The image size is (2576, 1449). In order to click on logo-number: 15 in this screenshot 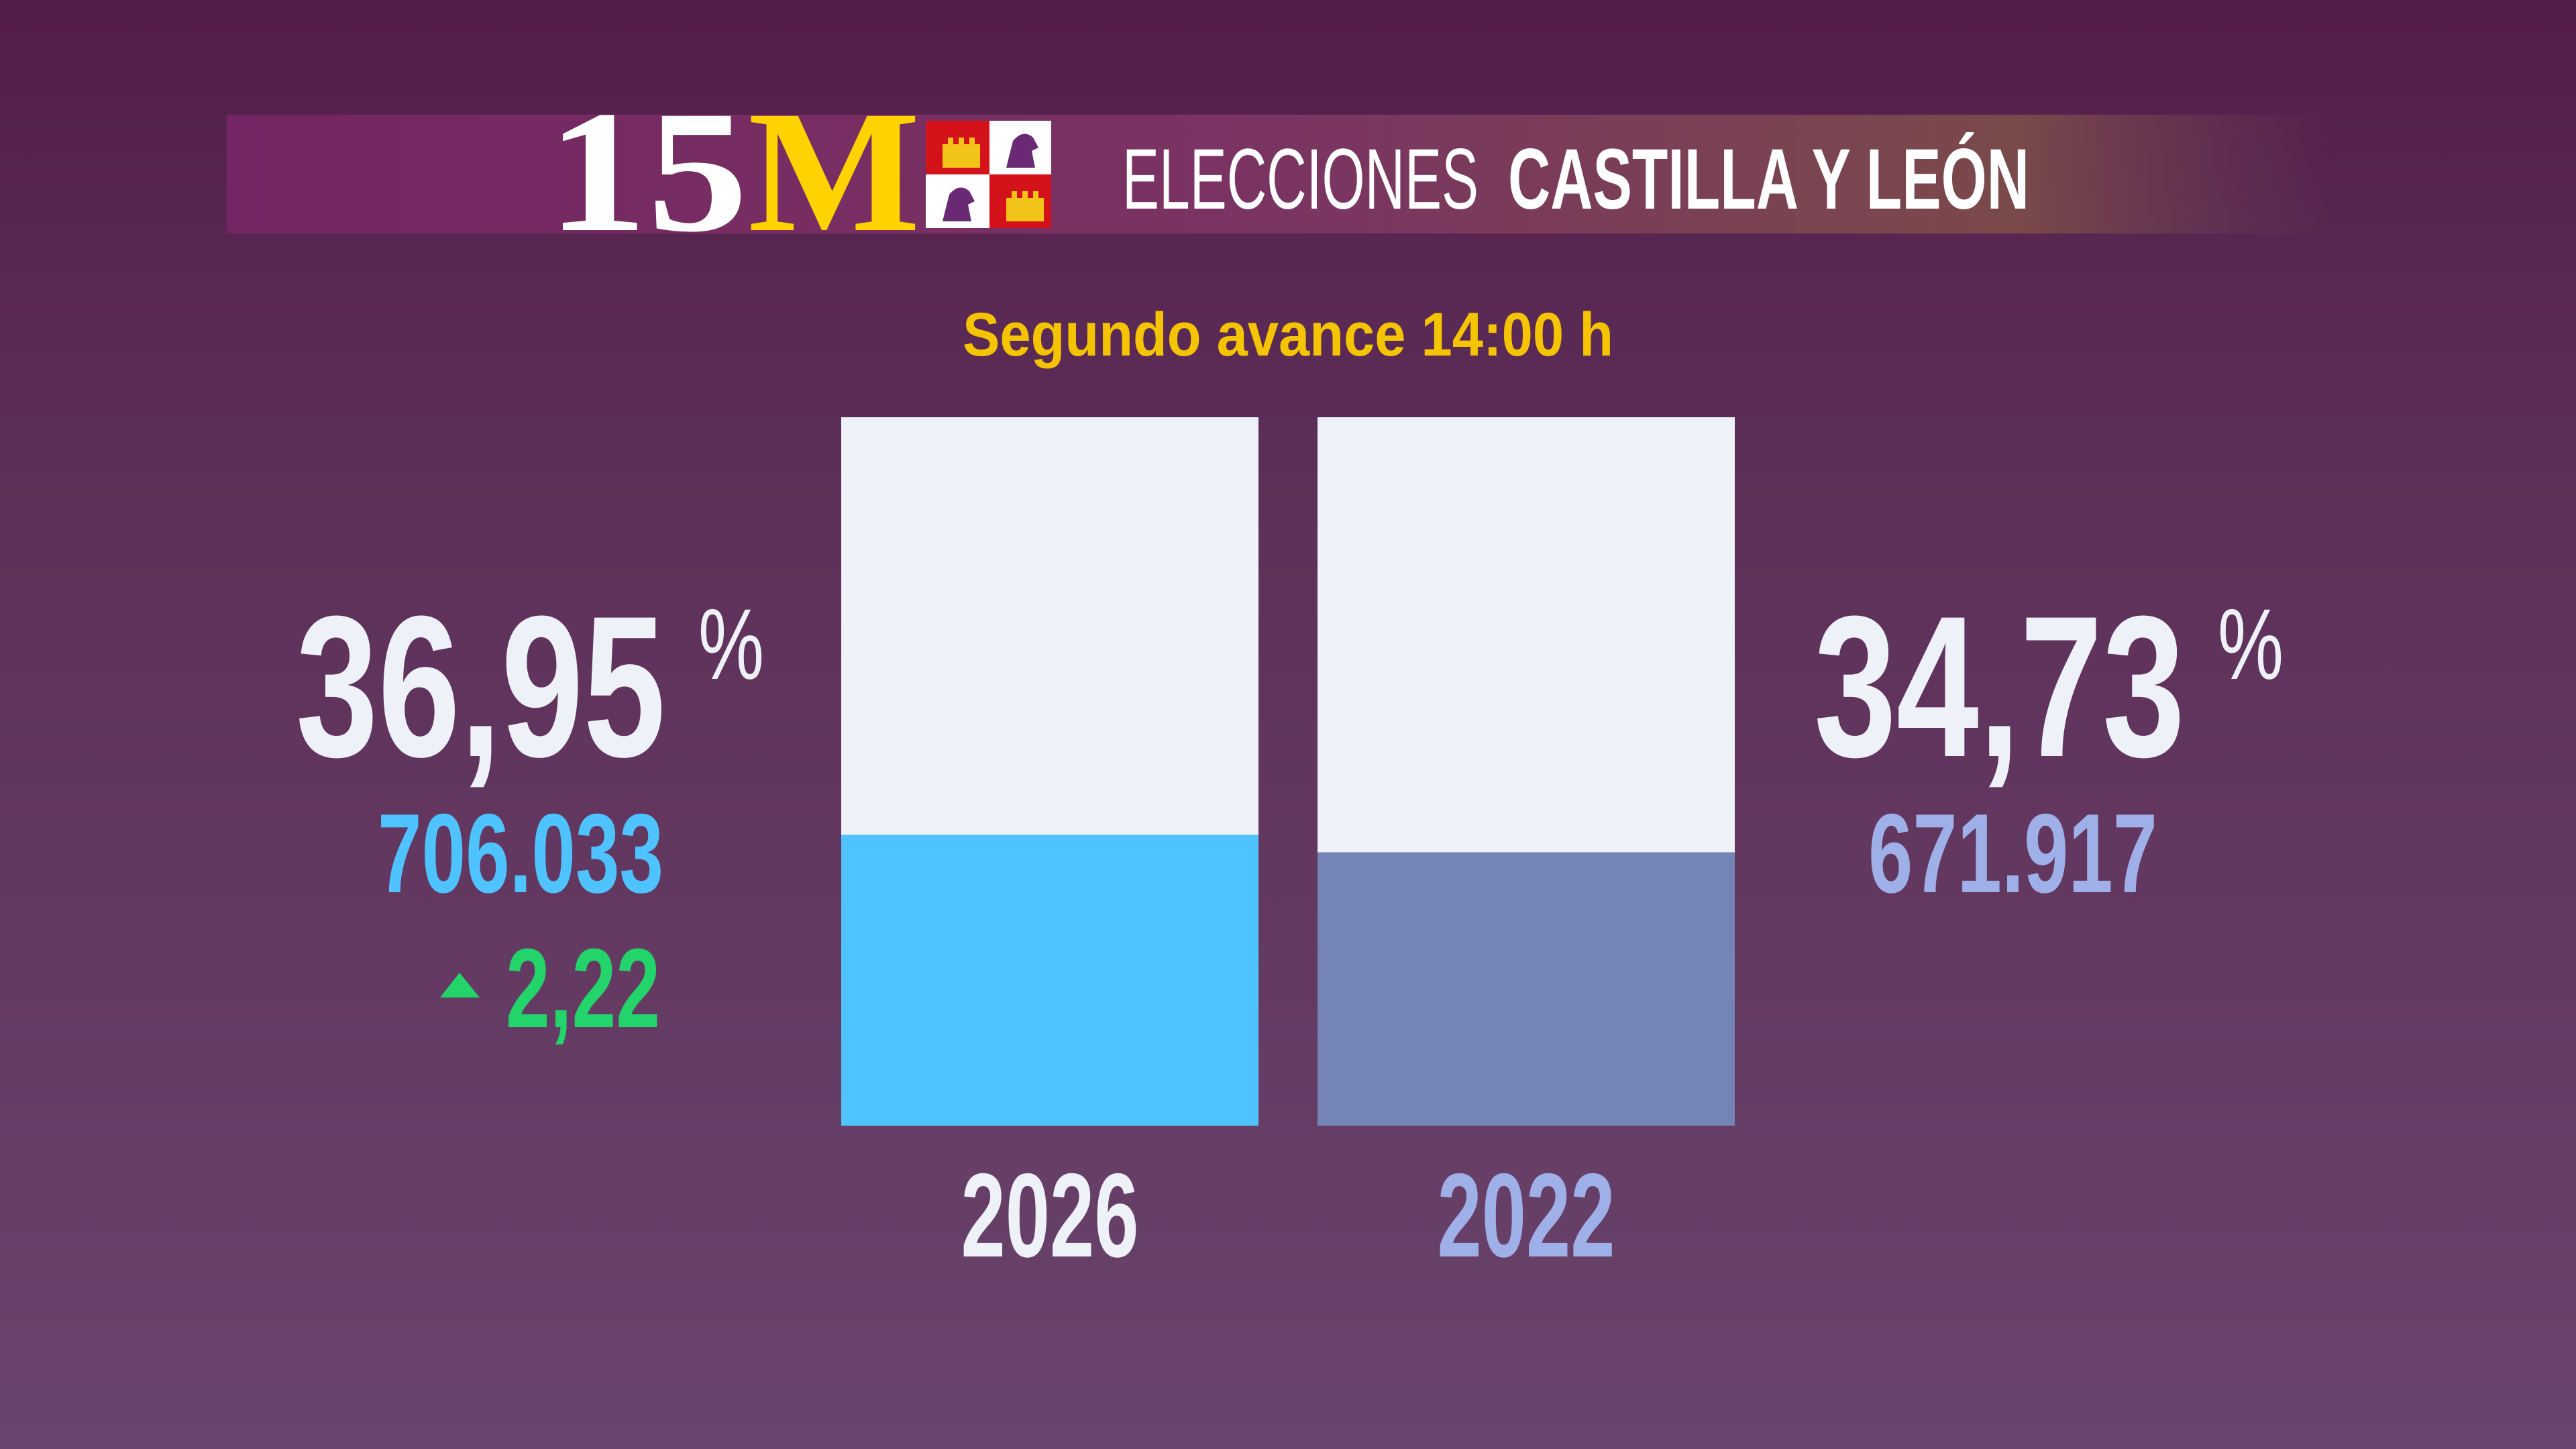, I will do `click(647, 171)`.